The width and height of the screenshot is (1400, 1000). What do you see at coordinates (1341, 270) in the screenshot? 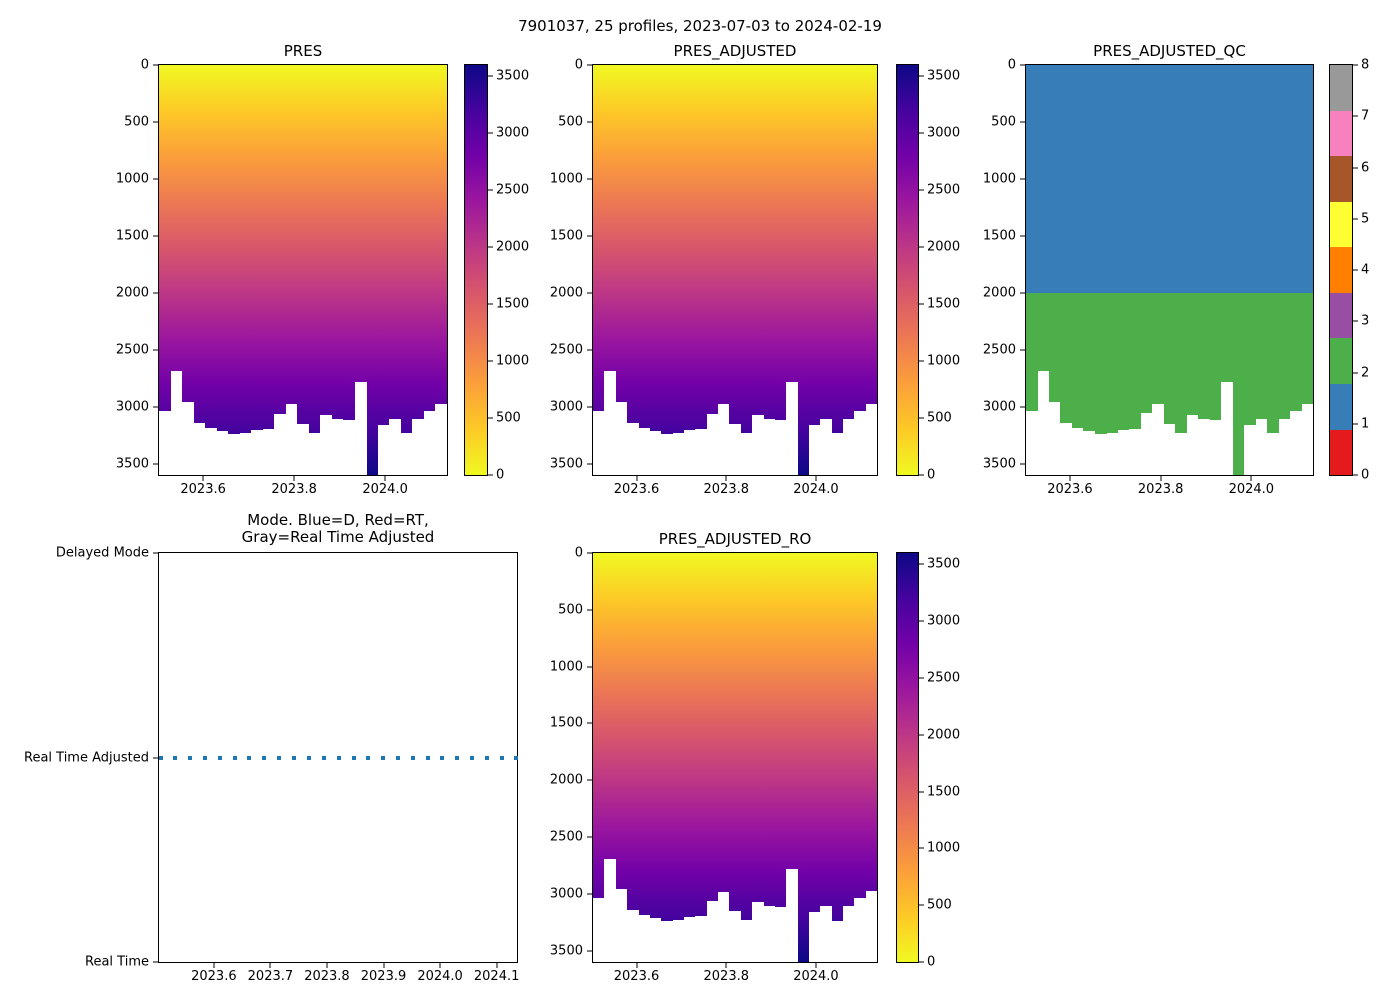
I see `qc-colorbar-segments` at bounding box center [1341, 270].